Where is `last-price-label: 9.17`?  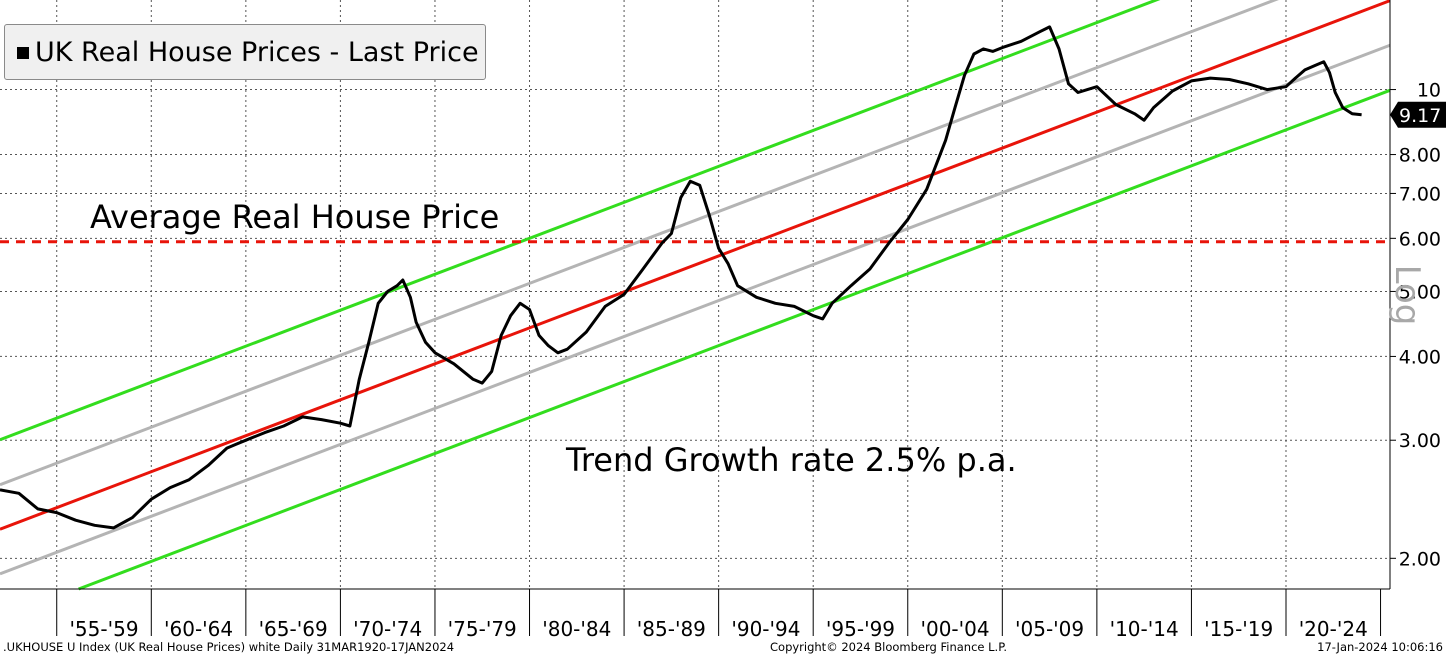
last-price-label: 9.17 is located at coordinates (1420, 116).